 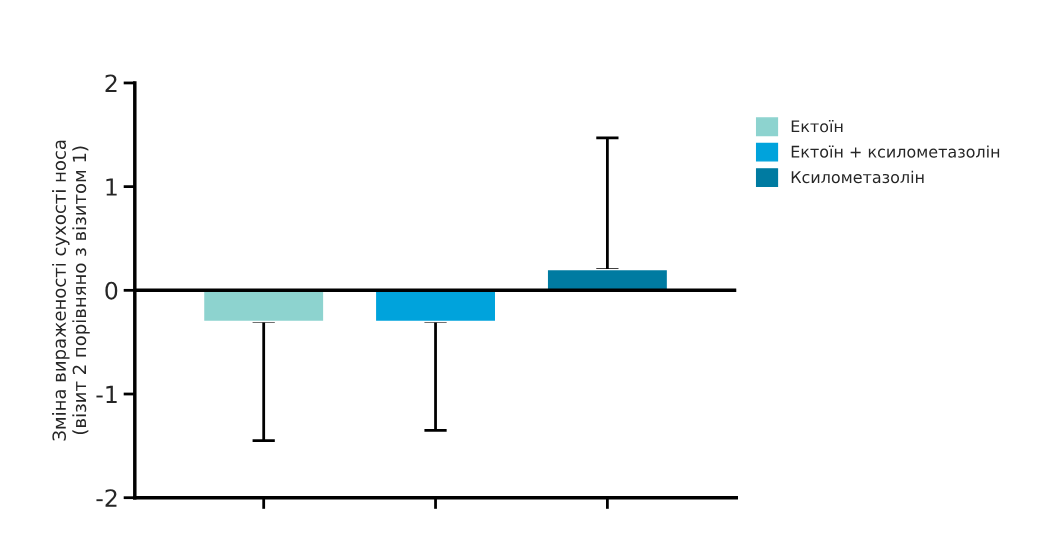 I want to click on y-tick-label: 2, so click(x=111, y=83).